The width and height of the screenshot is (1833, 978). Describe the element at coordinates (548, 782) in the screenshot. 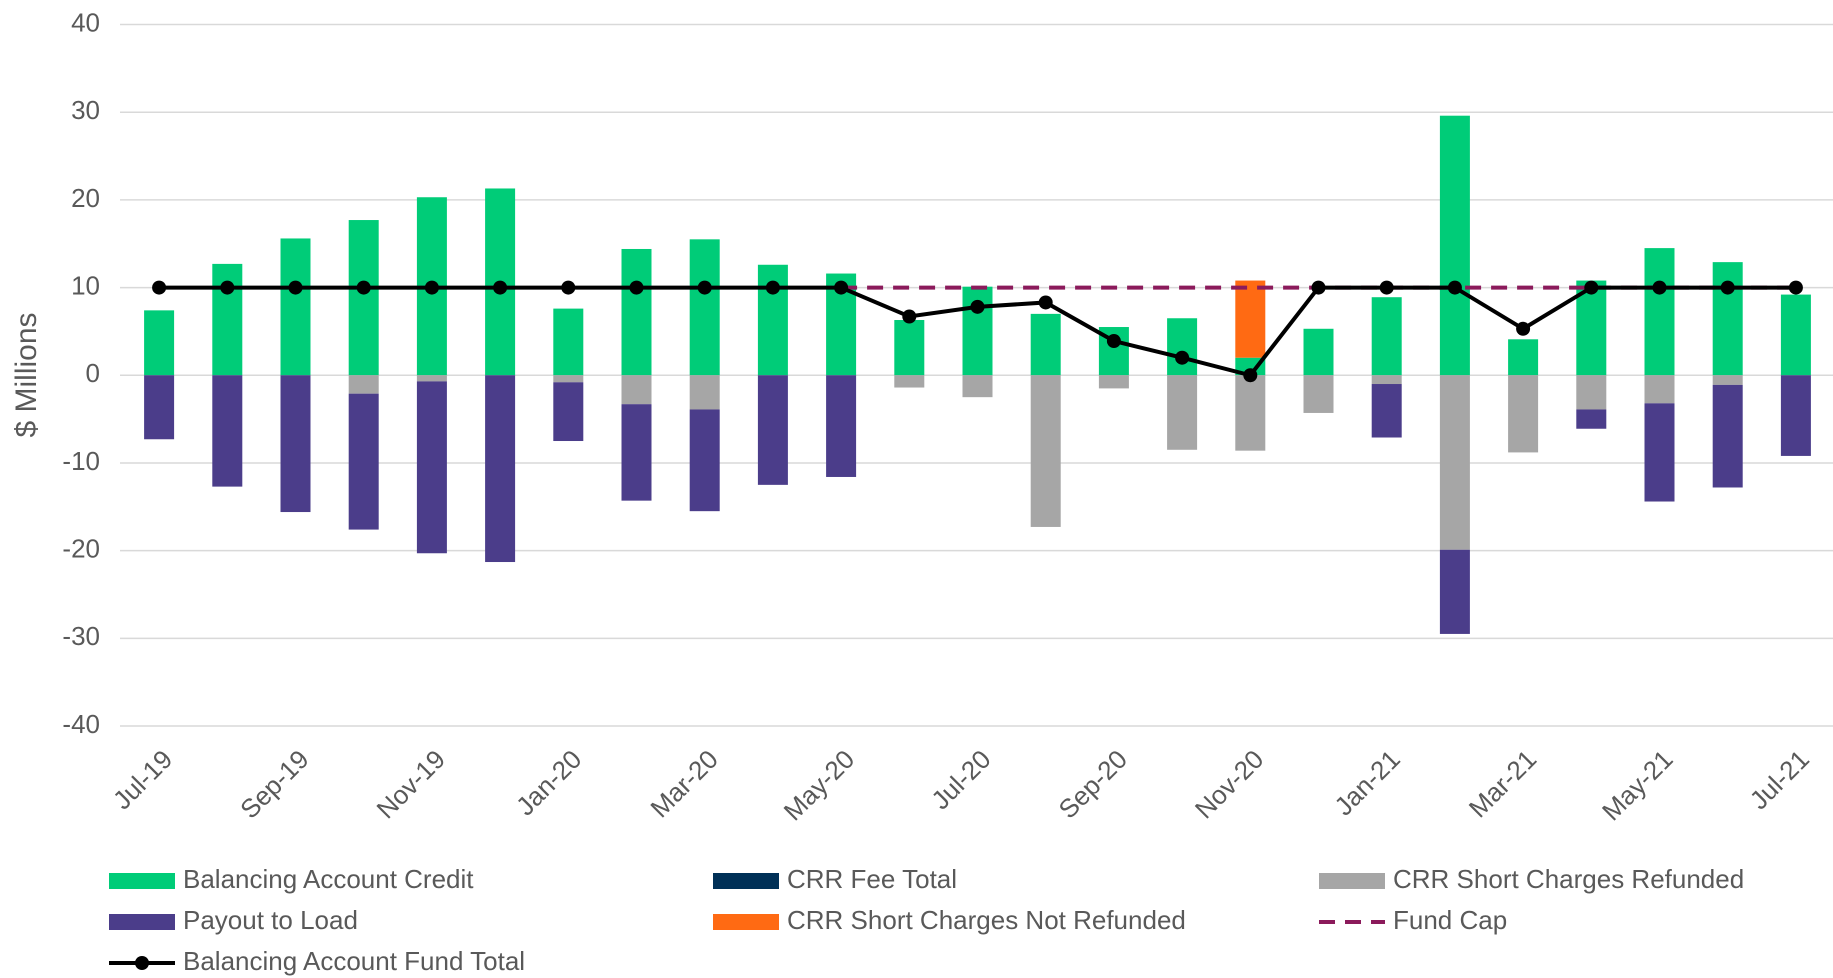

I see `x-tick-label: Jan-20` at that location.